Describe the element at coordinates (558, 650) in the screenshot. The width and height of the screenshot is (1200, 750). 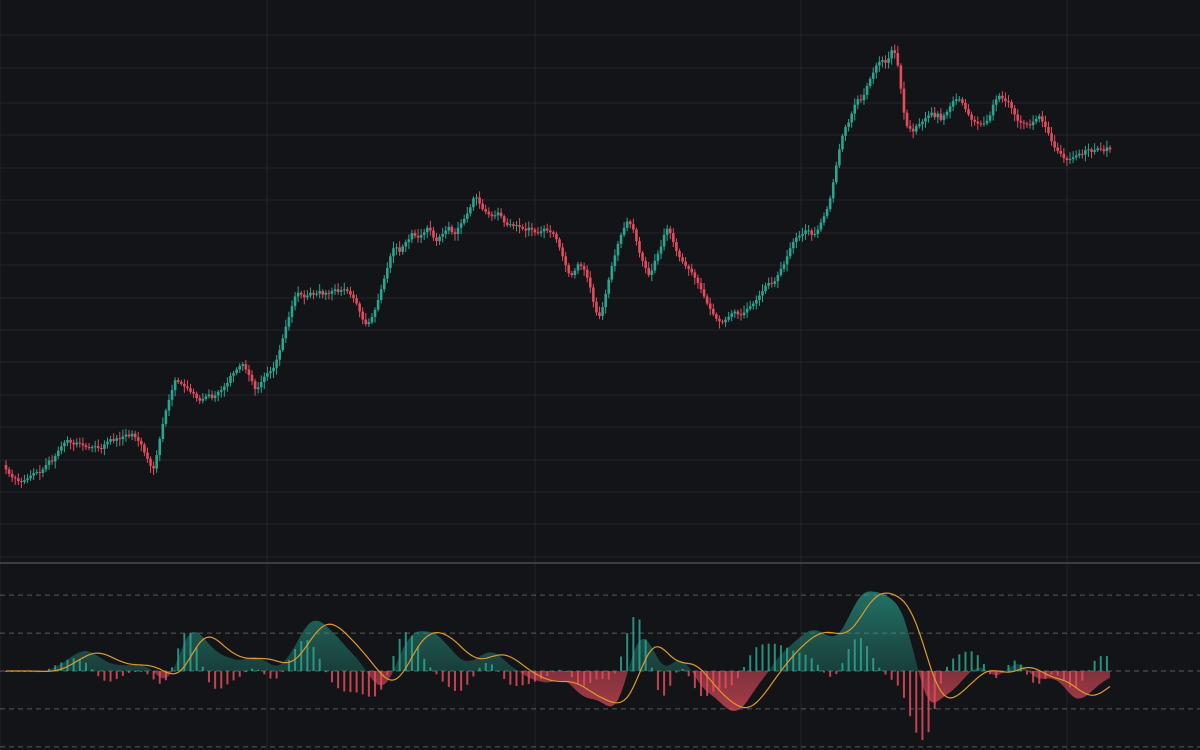
I see `signal-line` at that location.